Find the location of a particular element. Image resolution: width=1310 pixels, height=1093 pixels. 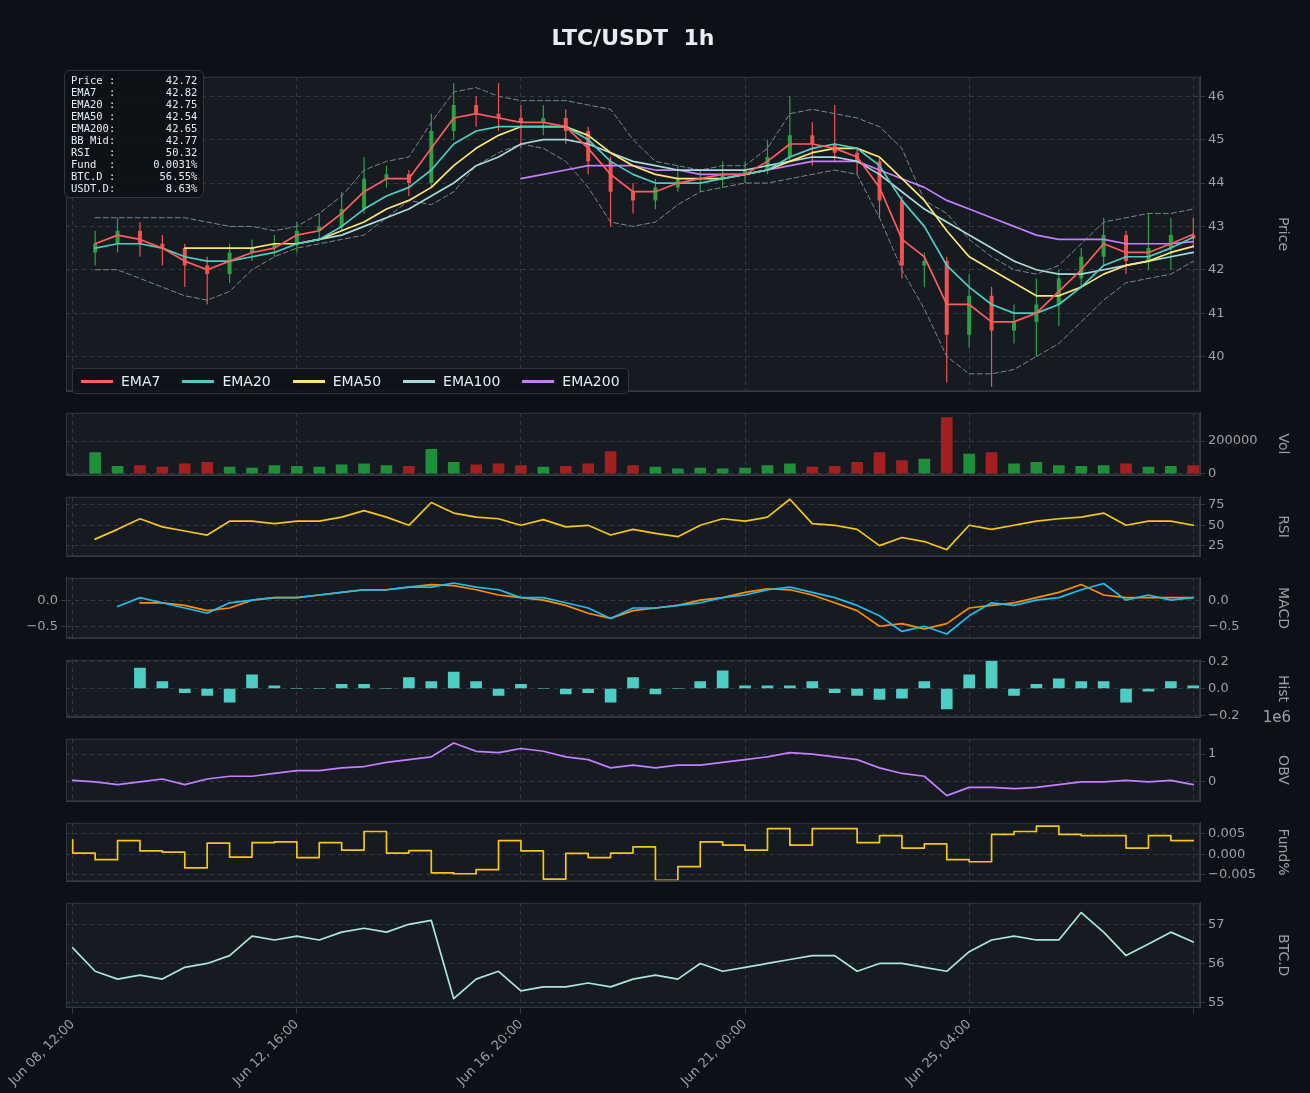

y-tick-label: 0.0 is located at coordinates (1218, 687).